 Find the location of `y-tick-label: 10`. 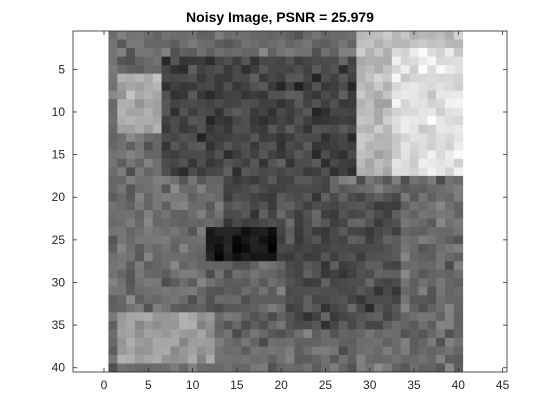

y-tick-label: 10 is located at coordinates (59, 112).